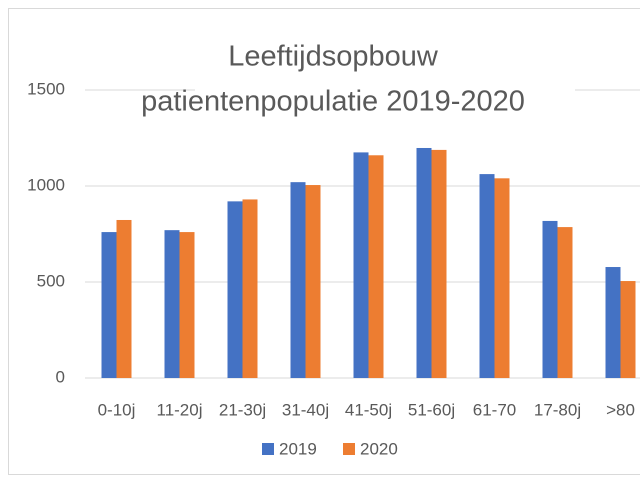 This screenshot has width=640, height=482. Describe the element at coordinates (117, 409) in the screenshot. I see `x-tick-label: 0-10j` at that location.